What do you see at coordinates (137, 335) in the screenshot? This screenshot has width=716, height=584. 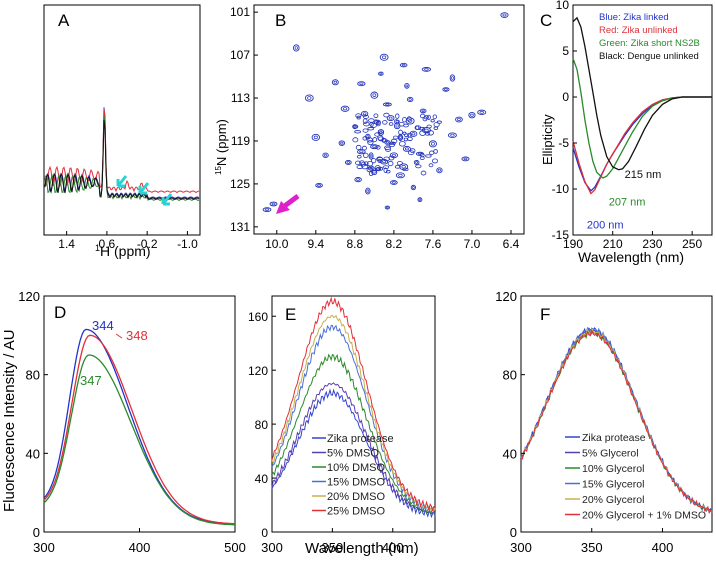 I see `panel-d-annotation: 348` at bounding box center [137, 335].